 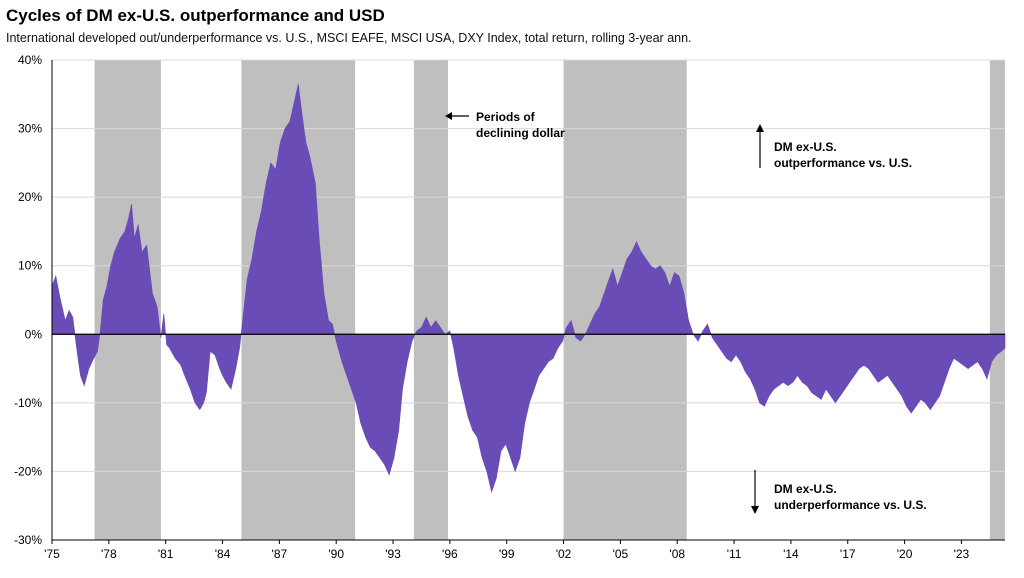 What do you see at coordinates (448, 116) in the screenshot?
I see `declining-dollar-arrow-head` at bounding box center [448, 116].